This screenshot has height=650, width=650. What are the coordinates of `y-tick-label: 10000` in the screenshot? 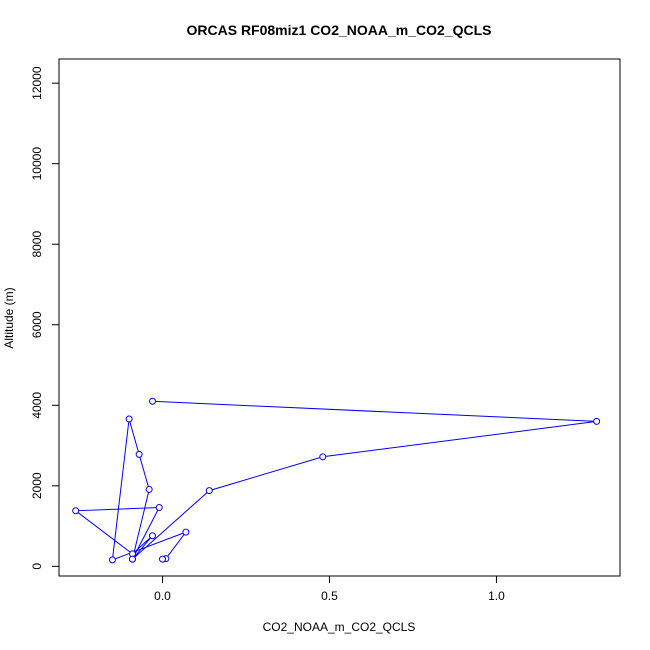 It's located at (37, 164).